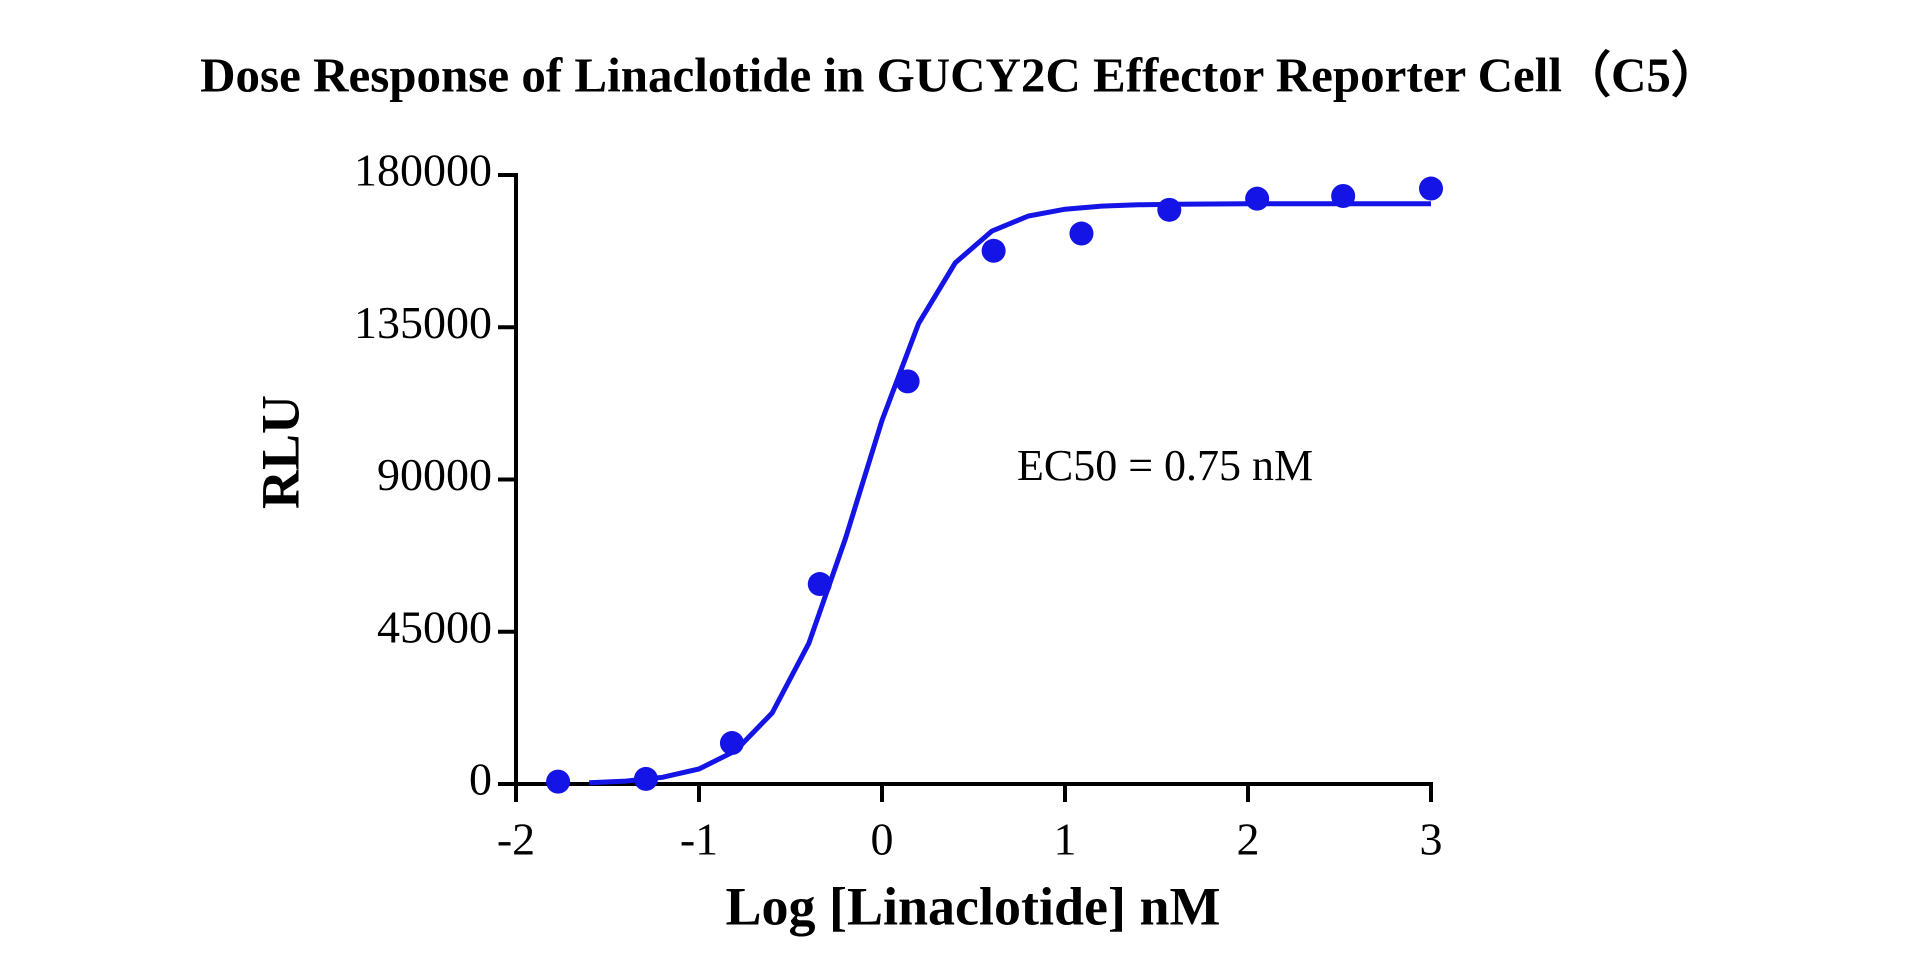 The image size is (1920, 975). What do you see at coordinates (1248, 839) in the screenshot?
I see `x-tick-label: 2` at bounding box center [1248, 839].